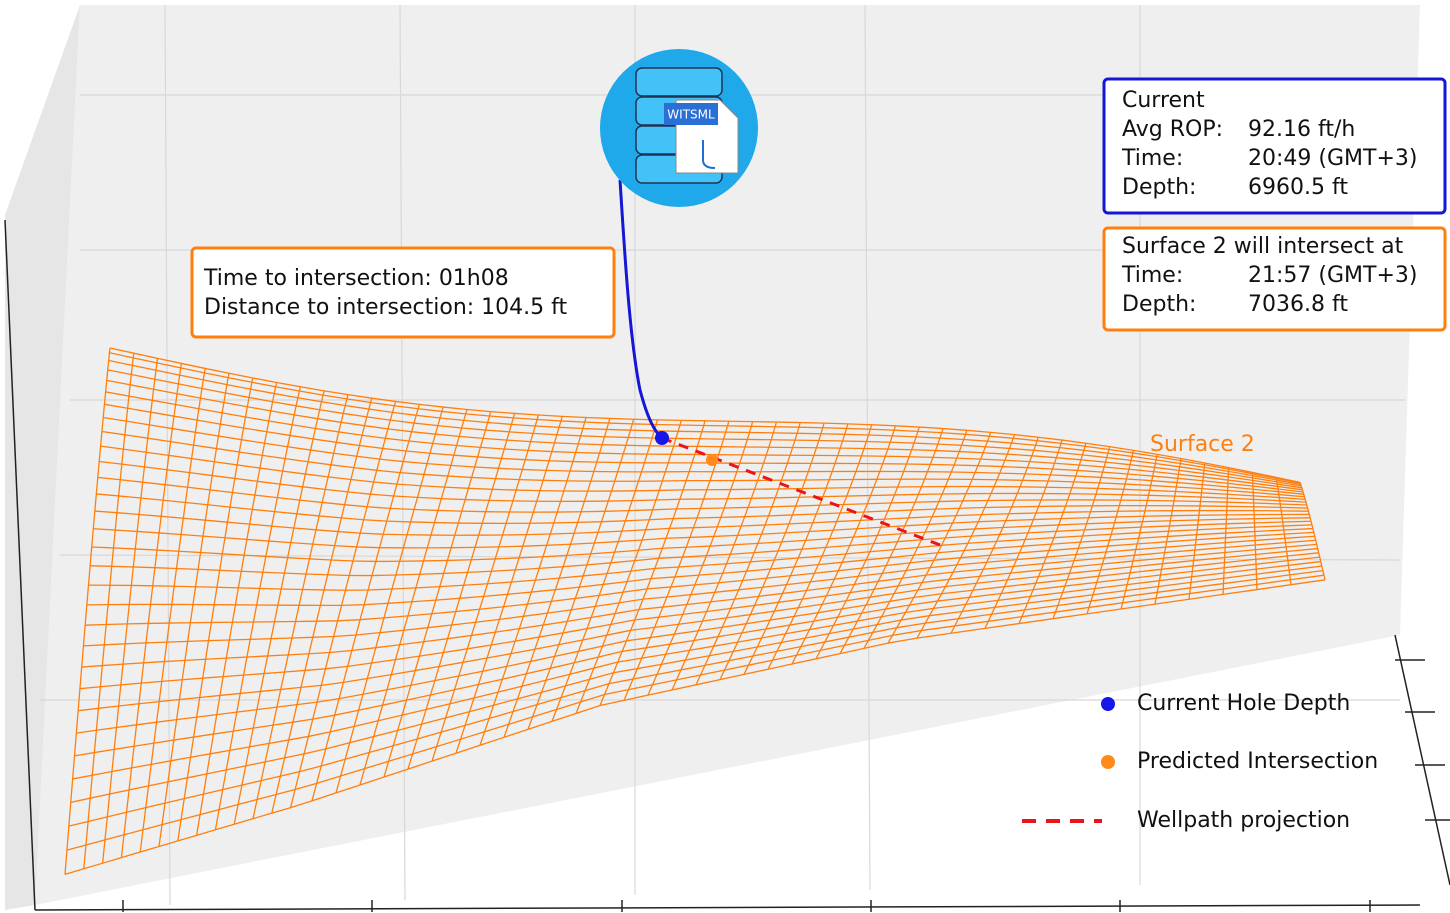 Image resolution: width=1450 pixels, height=913 pixels. I want to click on row-value: 6960.5 ft, so click(1298, 187).